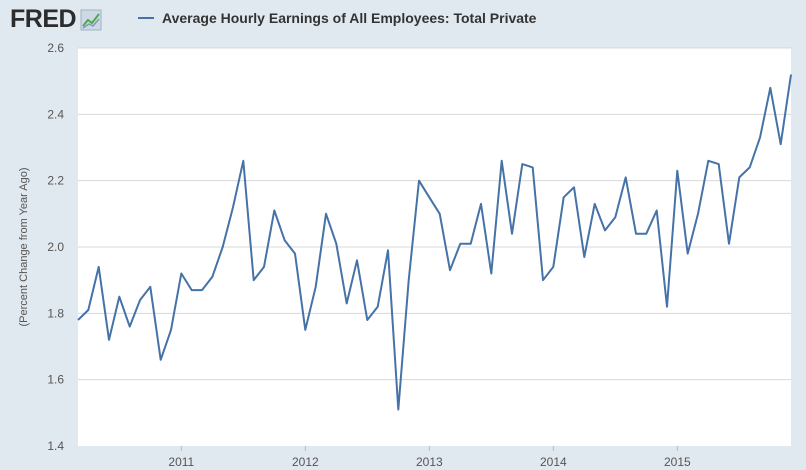 This screenshot has width=806, height=470. Describe the element at coordinates (55, 446) in the screenshot. I see `y-tick-label: 1.4` at that location.